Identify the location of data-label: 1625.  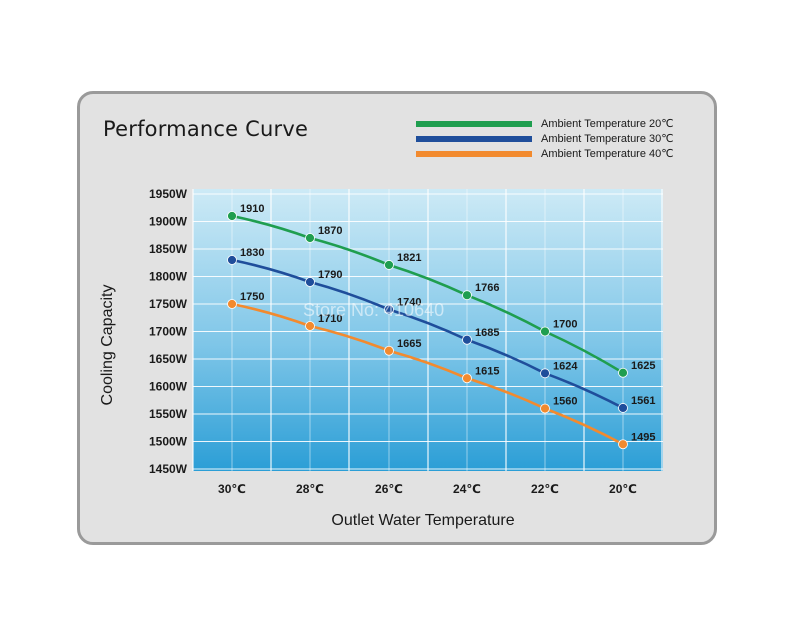
(643, 366).